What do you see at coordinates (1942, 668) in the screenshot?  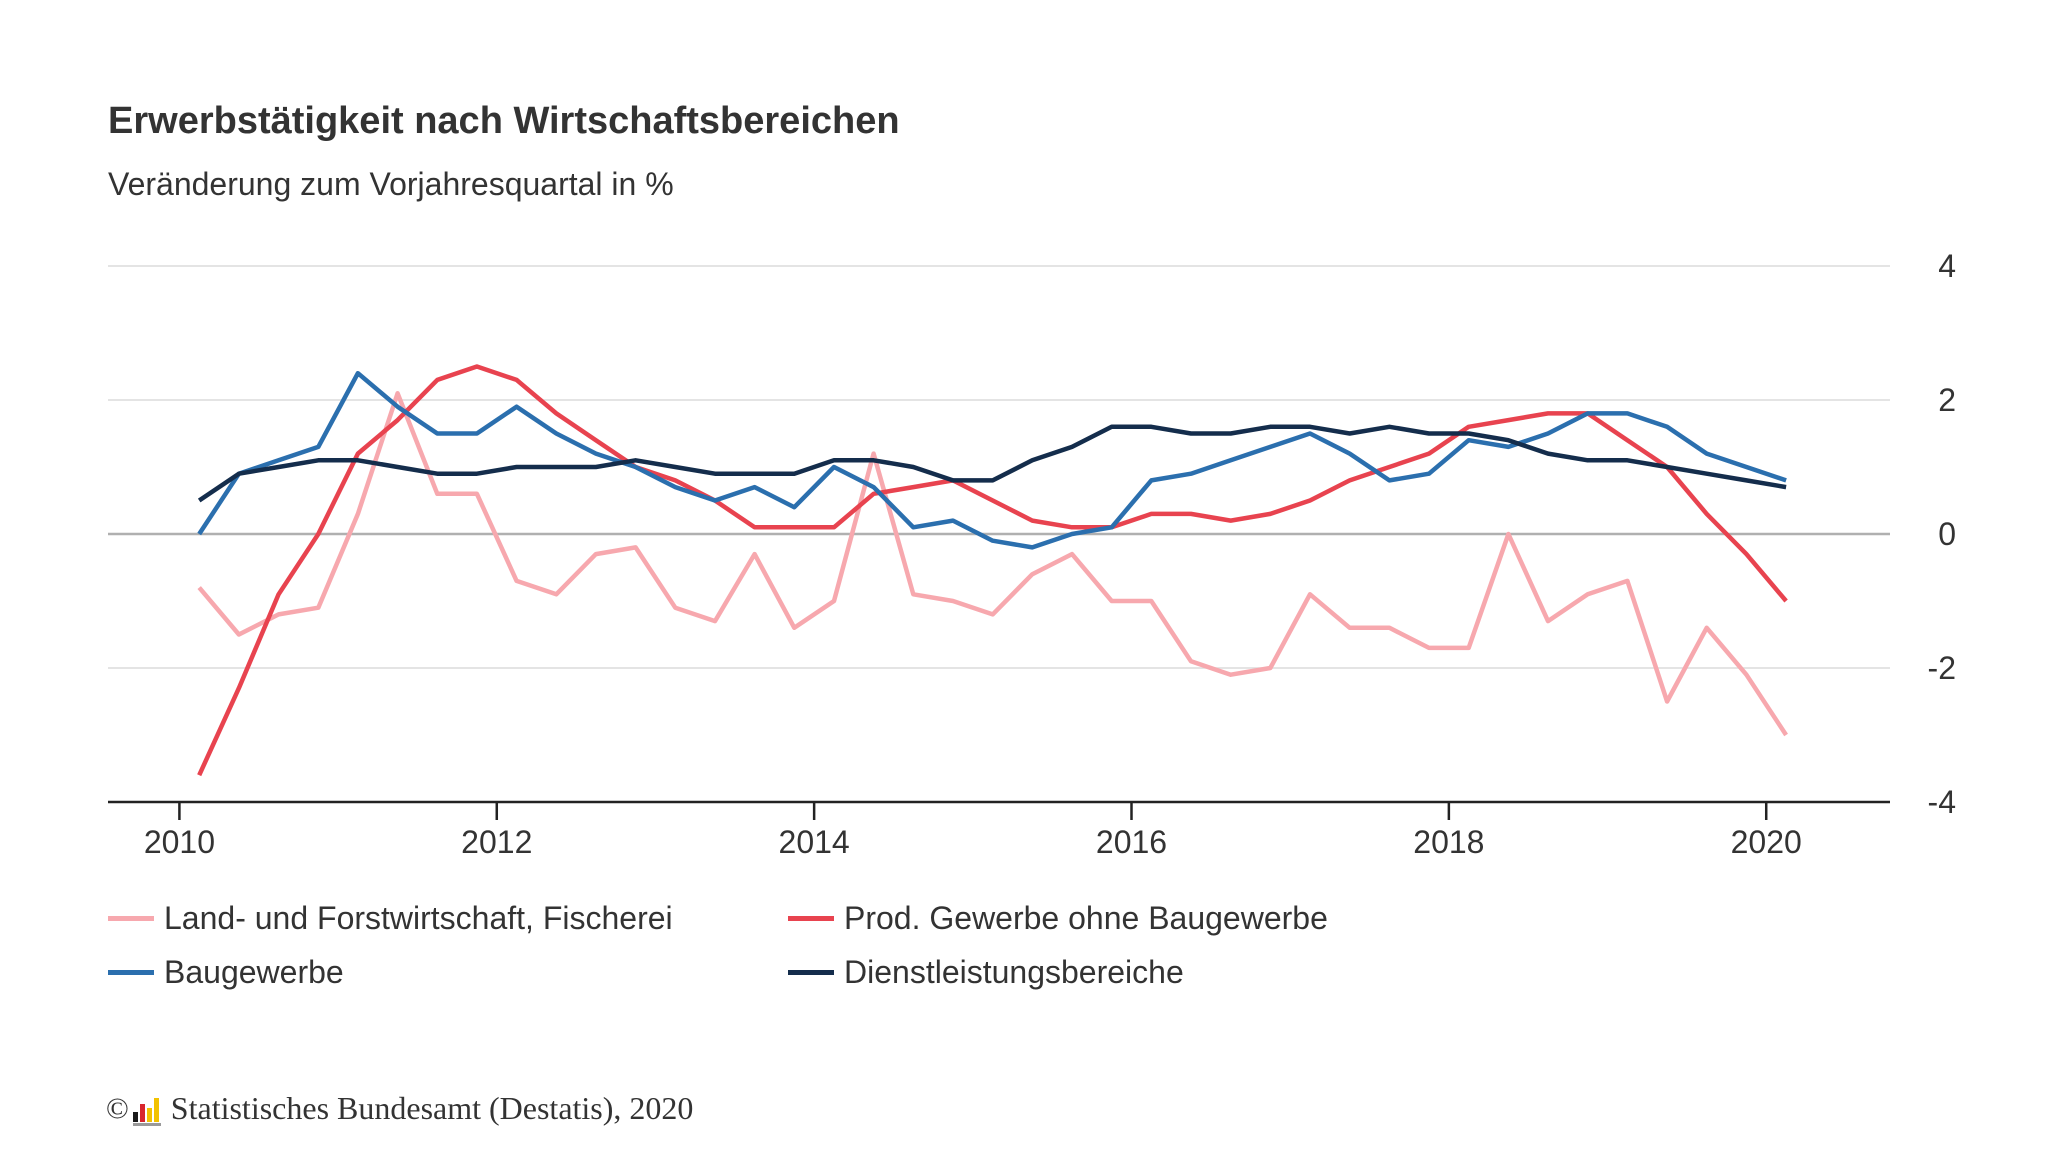 I see `y-tick-label: -2` at bounding box center [1942, 668].